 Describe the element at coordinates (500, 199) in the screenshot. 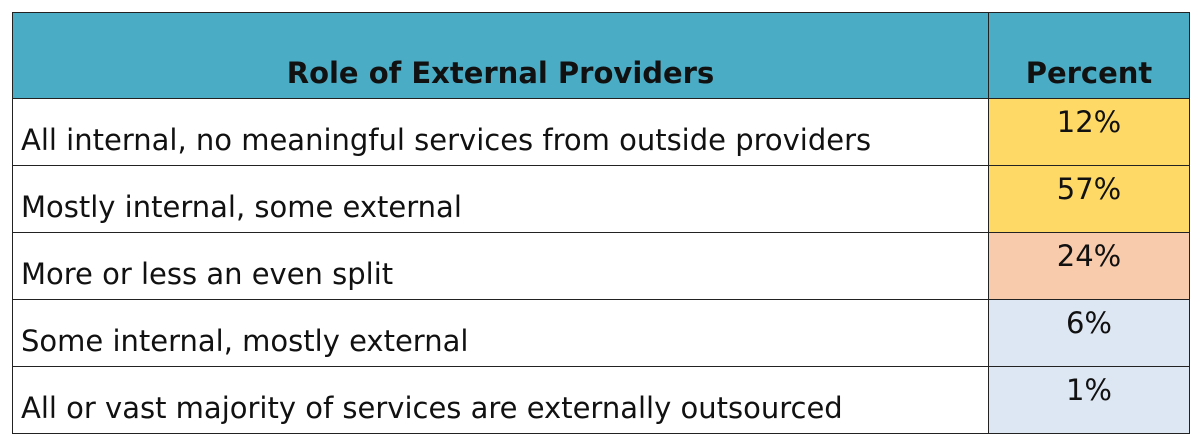

I see `role-cell: Mostly internal, some external` at that location.